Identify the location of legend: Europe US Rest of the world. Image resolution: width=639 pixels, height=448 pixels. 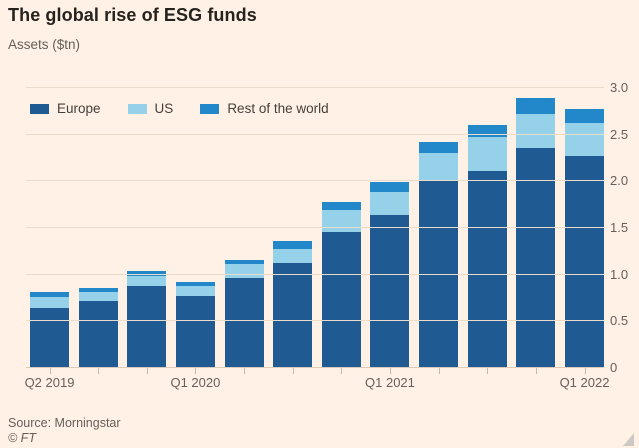
(193, 108).